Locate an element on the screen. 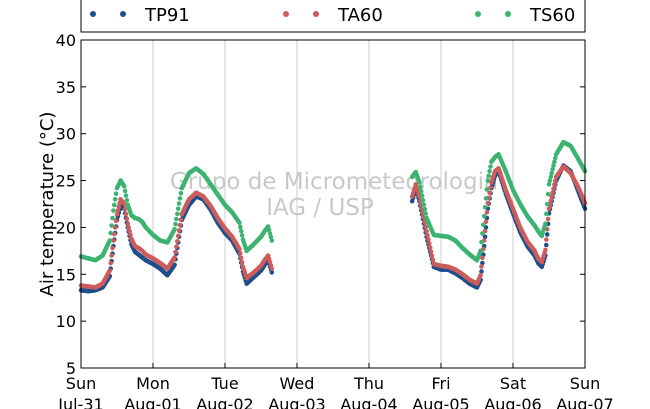 This screenshot has height=409, width=650. legend-entry-tp91: TP91 is located at coordinates (140, 15).